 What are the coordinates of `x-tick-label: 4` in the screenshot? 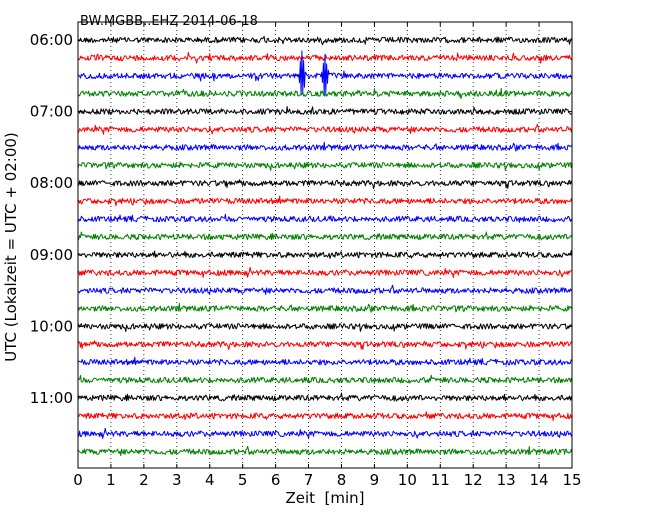 It's located at (210, 480).